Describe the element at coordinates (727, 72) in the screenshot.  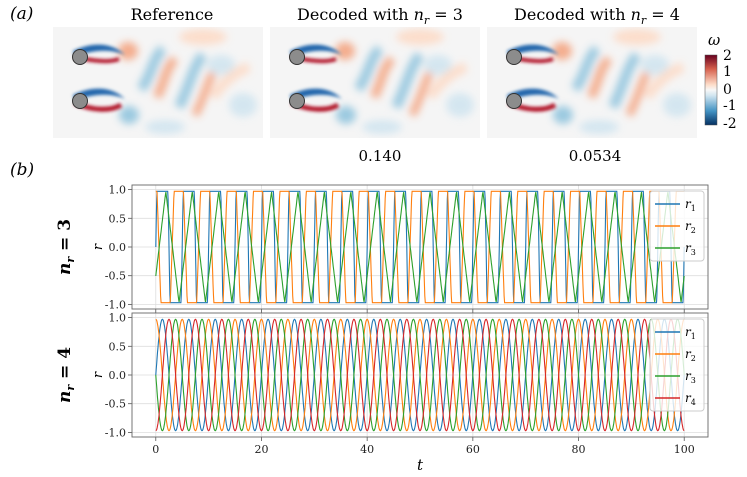
I see `colorbar-tick: 1` at that location.